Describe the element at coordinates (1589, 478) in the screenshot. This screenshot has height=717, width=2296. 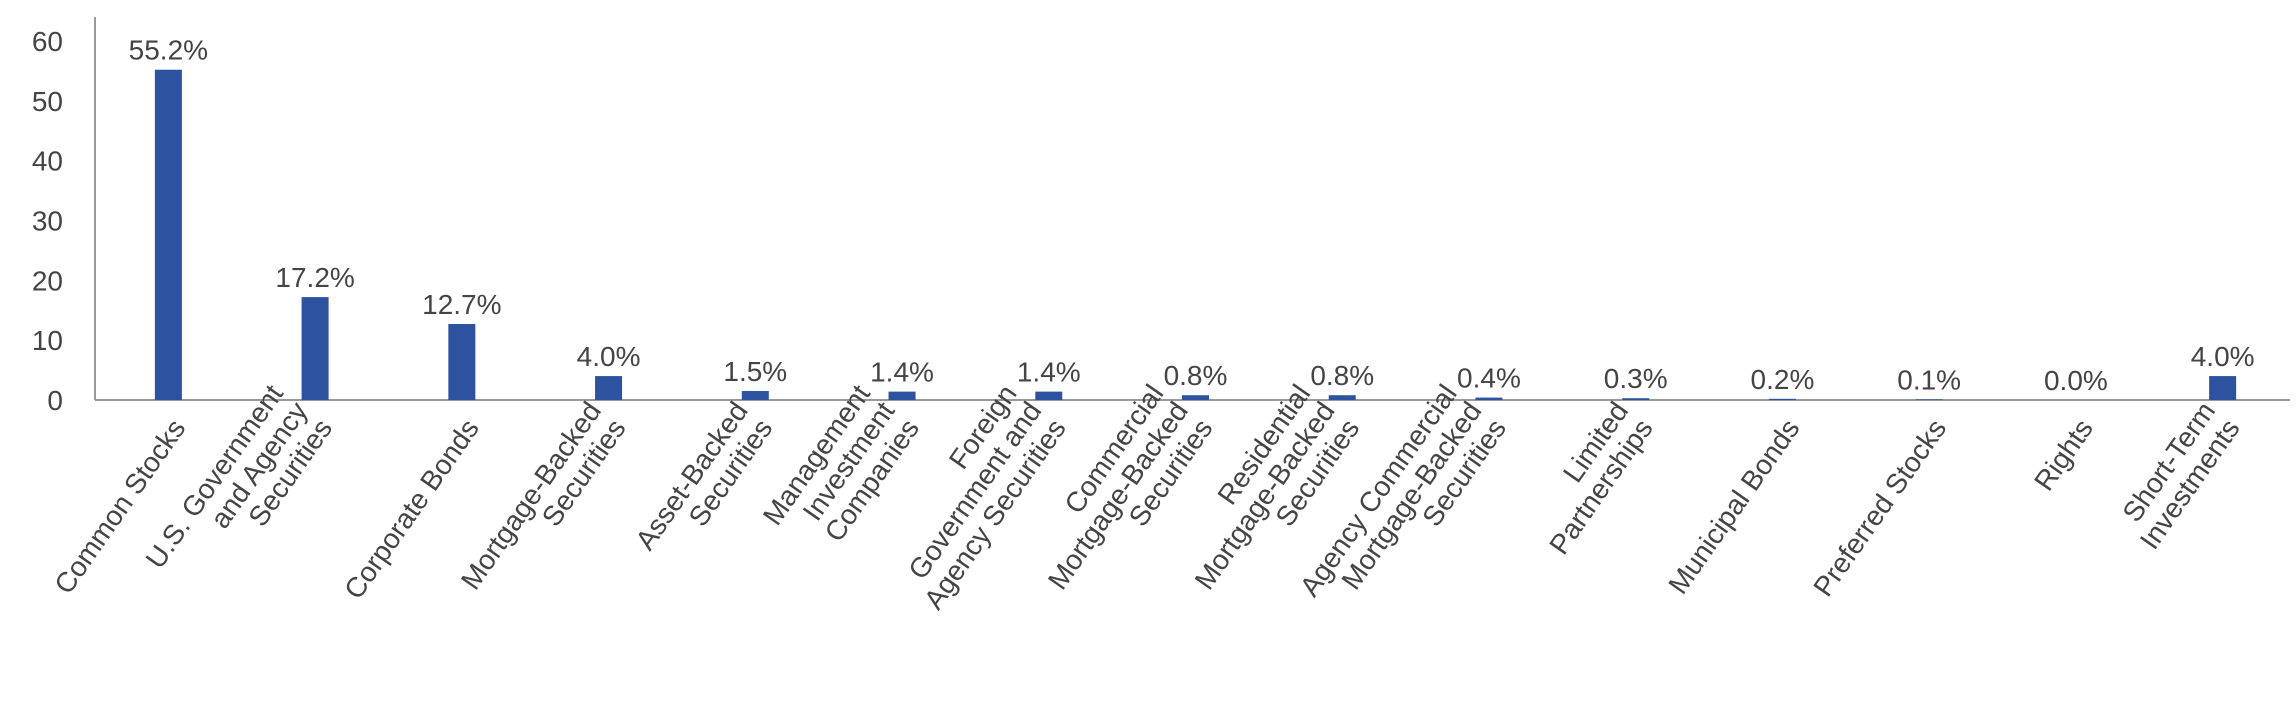
I see `x-tick-label: LimitedPartnerships` at that location.